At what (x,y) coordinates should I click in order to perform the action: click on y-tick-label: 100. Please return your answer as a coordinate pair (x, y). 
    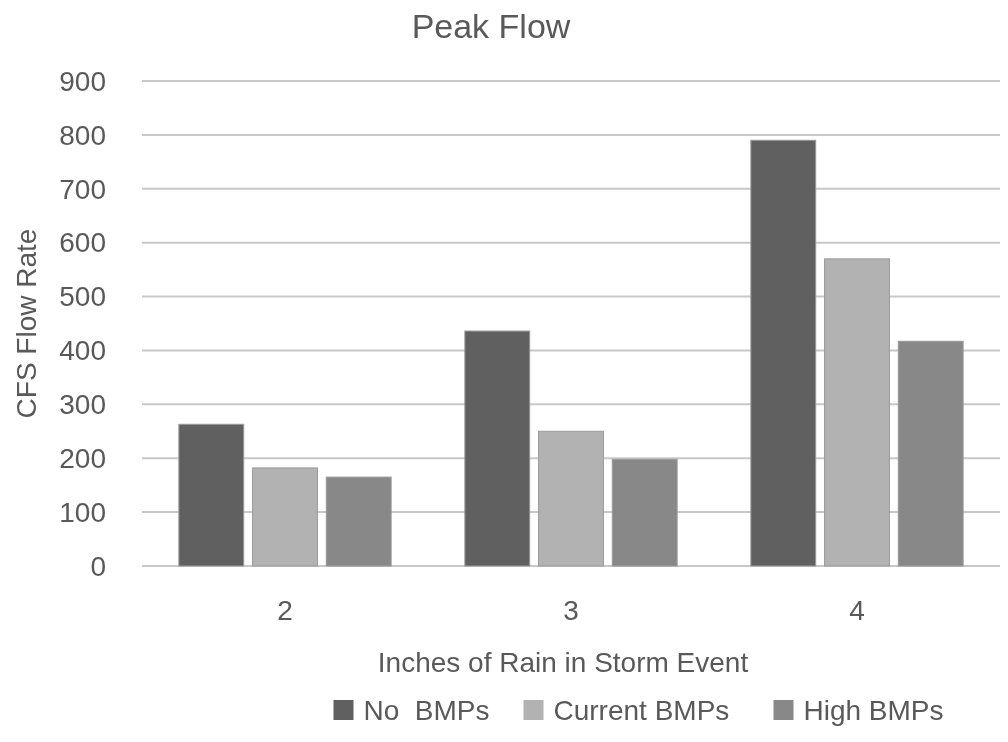
    Looking at the image, I should click on (82, 512).